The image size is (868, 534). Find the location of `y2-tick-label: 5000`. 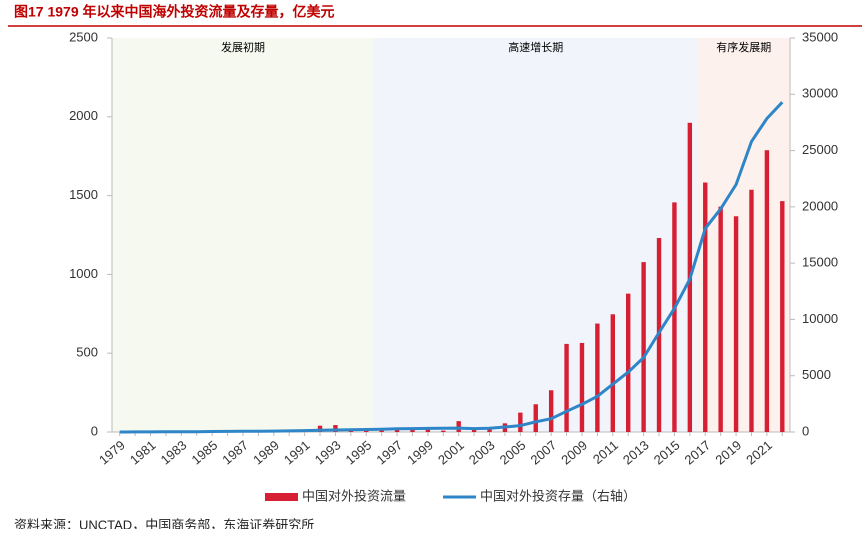

y2-tick-label: 5000 is located at coordinates (816, 374).